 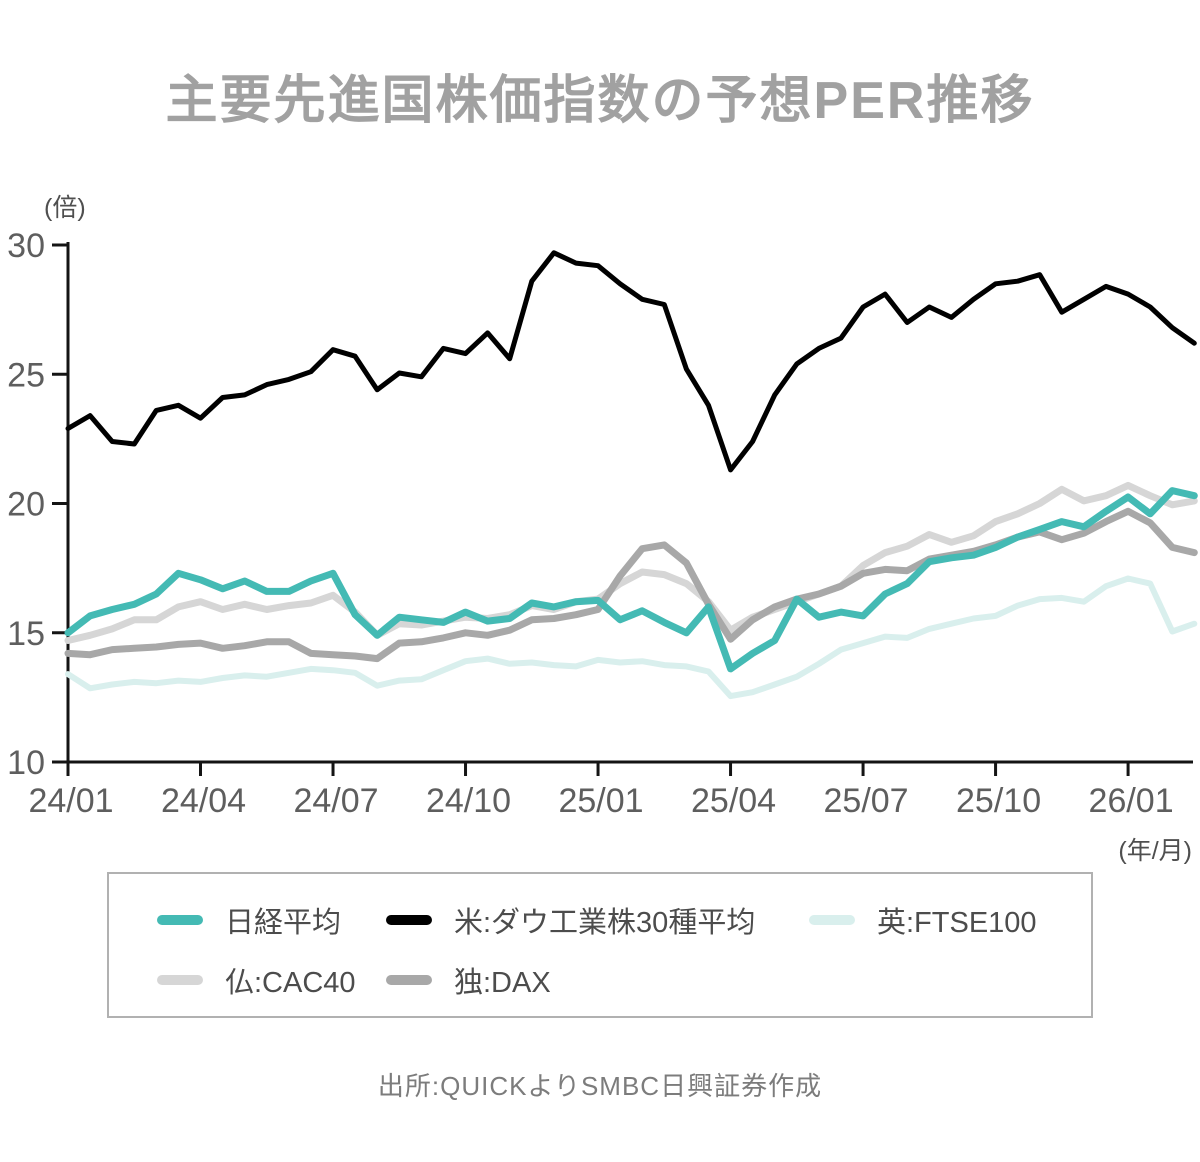 I want to click on dax-line-swatch-icon, so click(x=409, y=980).